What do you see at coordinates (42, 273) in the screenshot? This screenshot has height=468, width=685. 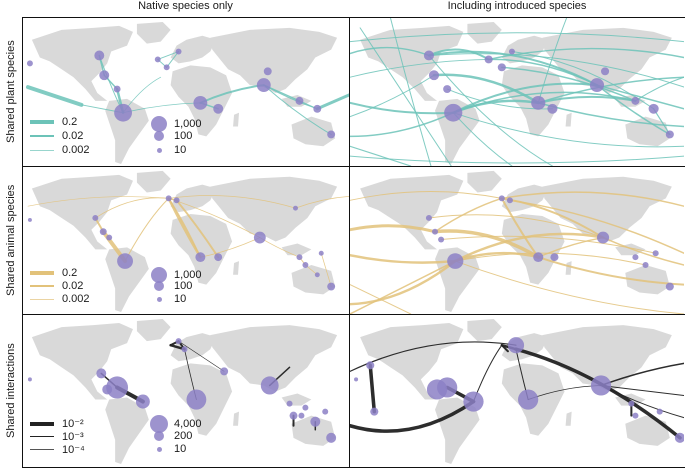 I see `legend-line-thick` at bounding box center [42, 273].